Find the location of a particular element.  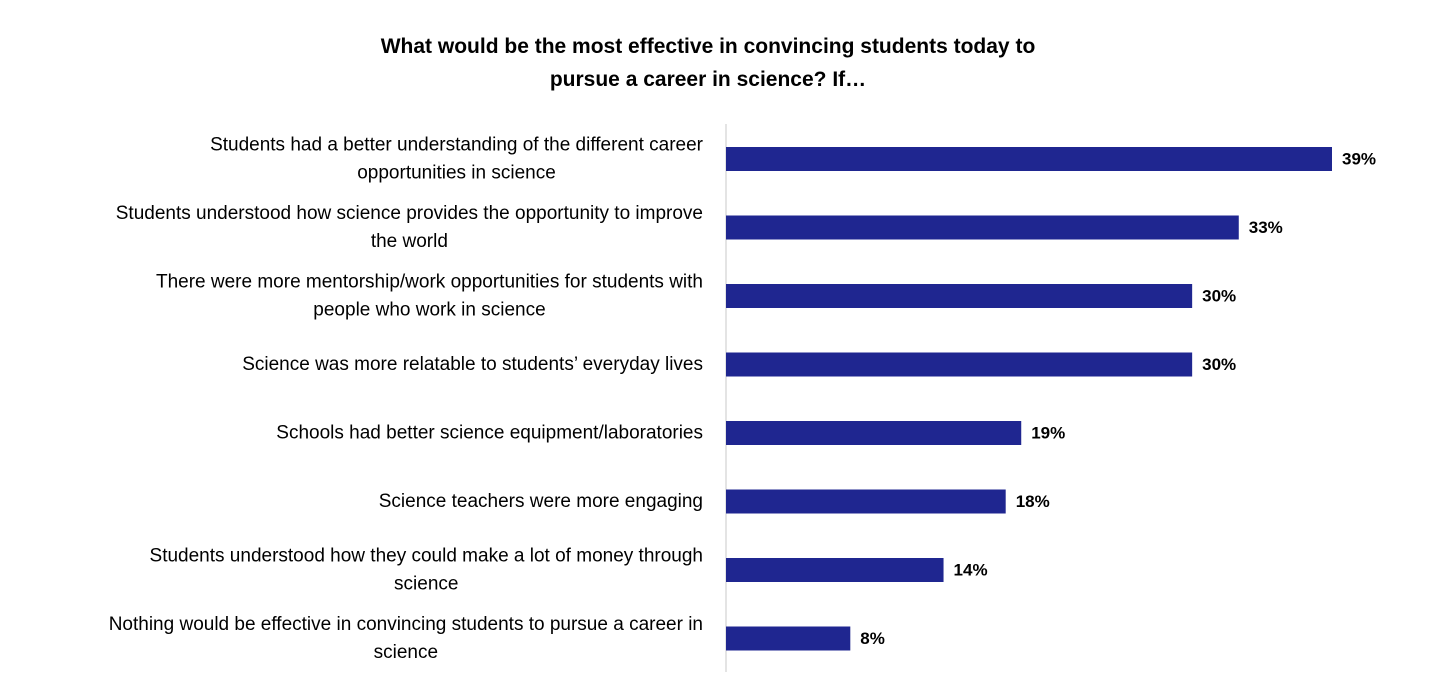

category-label-6: Science teachers were more engaging is located at coordinates (541, 501).